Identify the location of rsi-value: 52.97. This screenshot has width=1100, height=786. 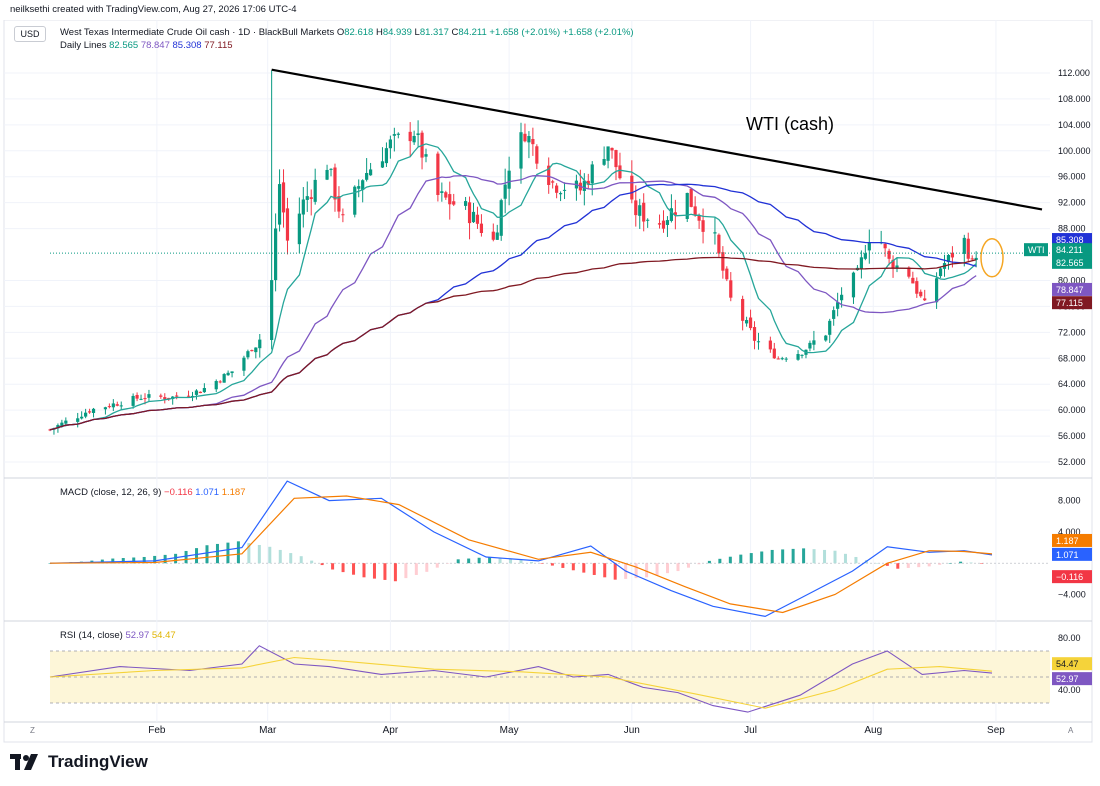
(137, 635).